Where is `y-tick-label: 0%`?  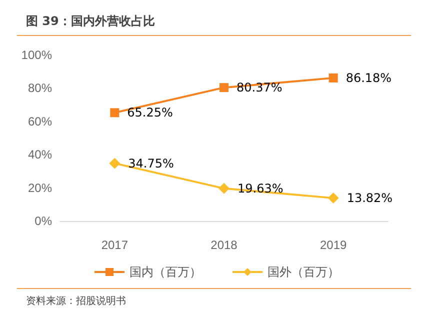 y-tick-label: 0% is located at coordinates (43, 221).